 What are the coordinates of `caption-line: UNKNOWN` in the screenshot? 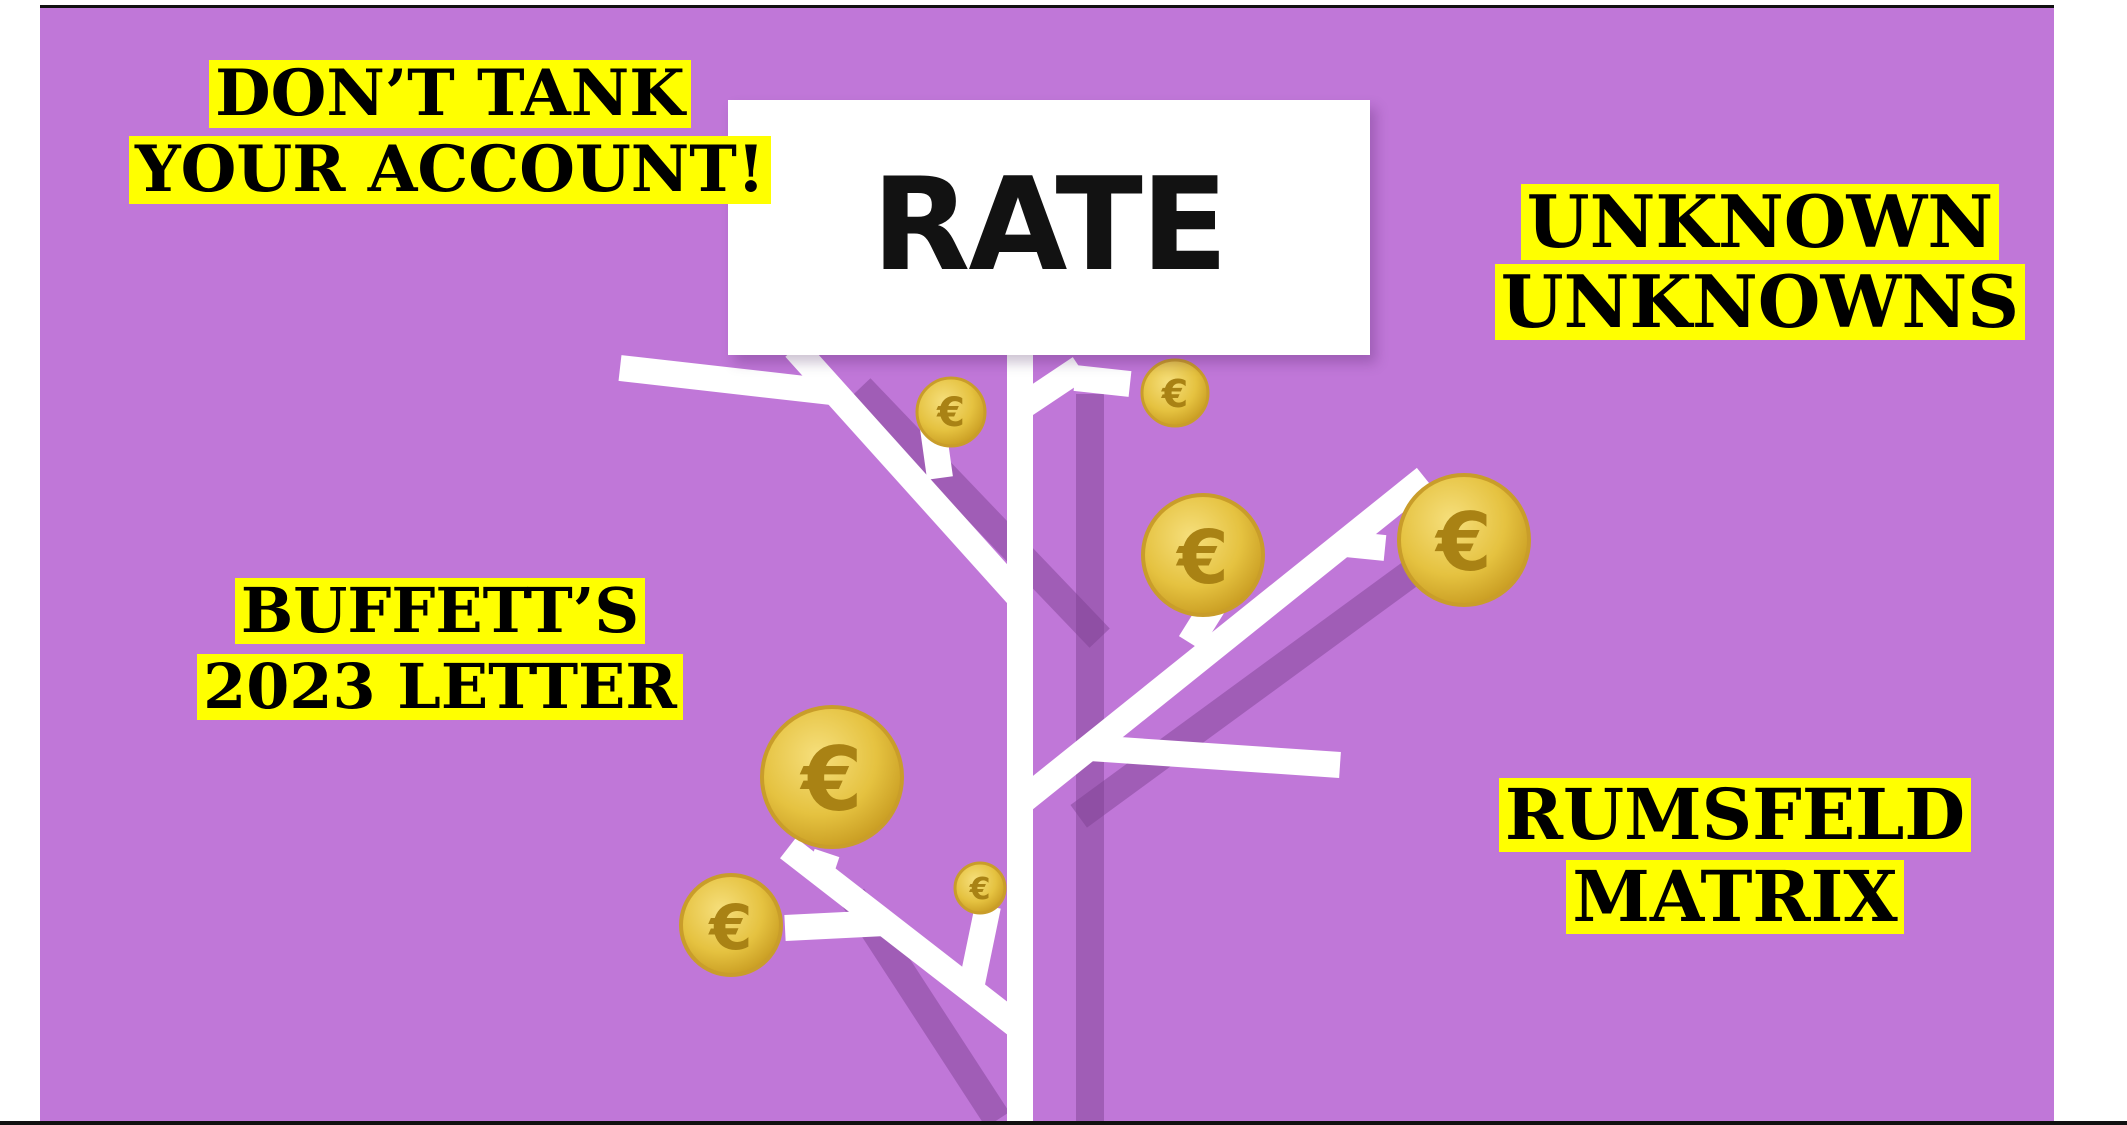 It's located at (1760, 222).